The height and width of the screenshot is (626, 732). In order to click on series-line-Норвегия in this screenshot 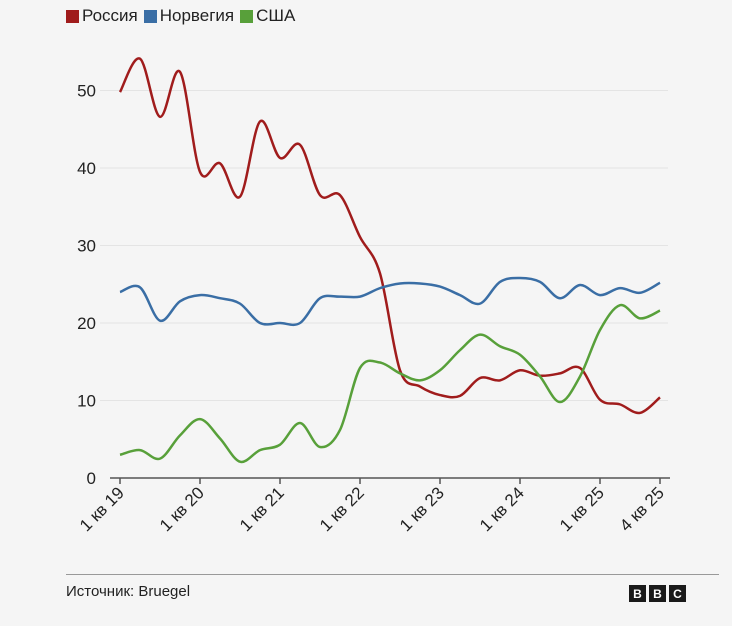, I will do `click(390, 301)`.